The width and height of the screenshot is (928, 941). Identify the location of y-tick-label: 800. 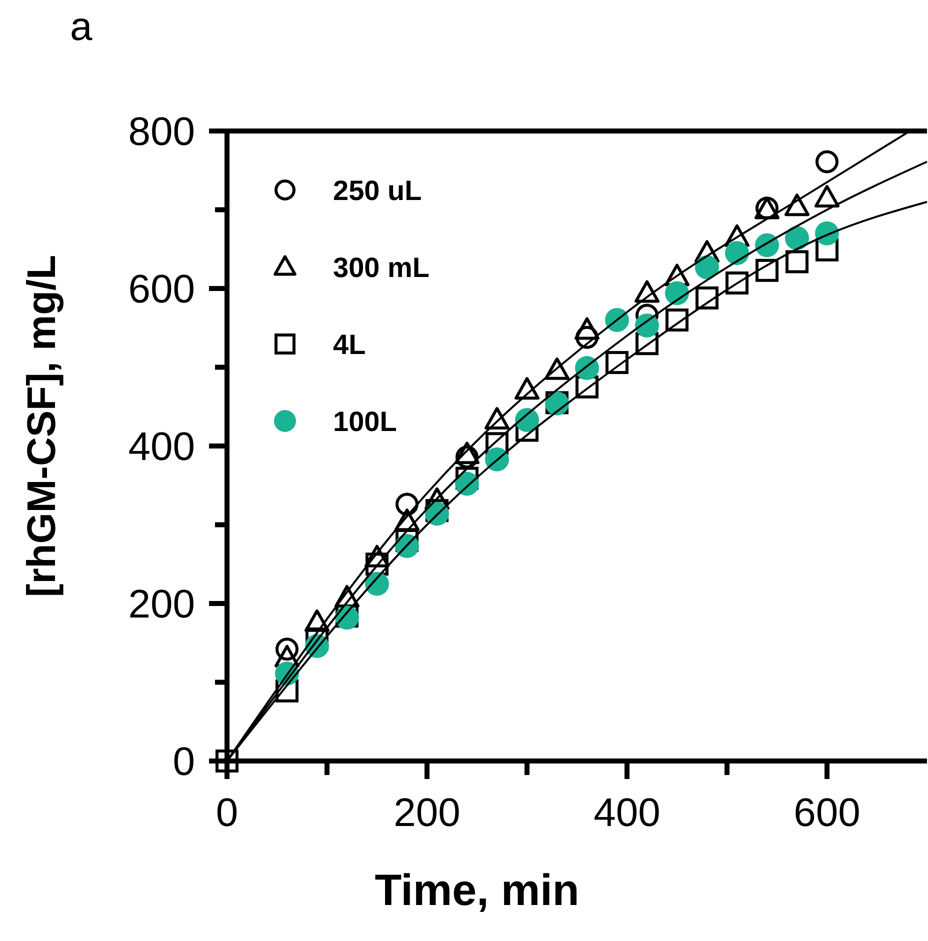
(161, 132).